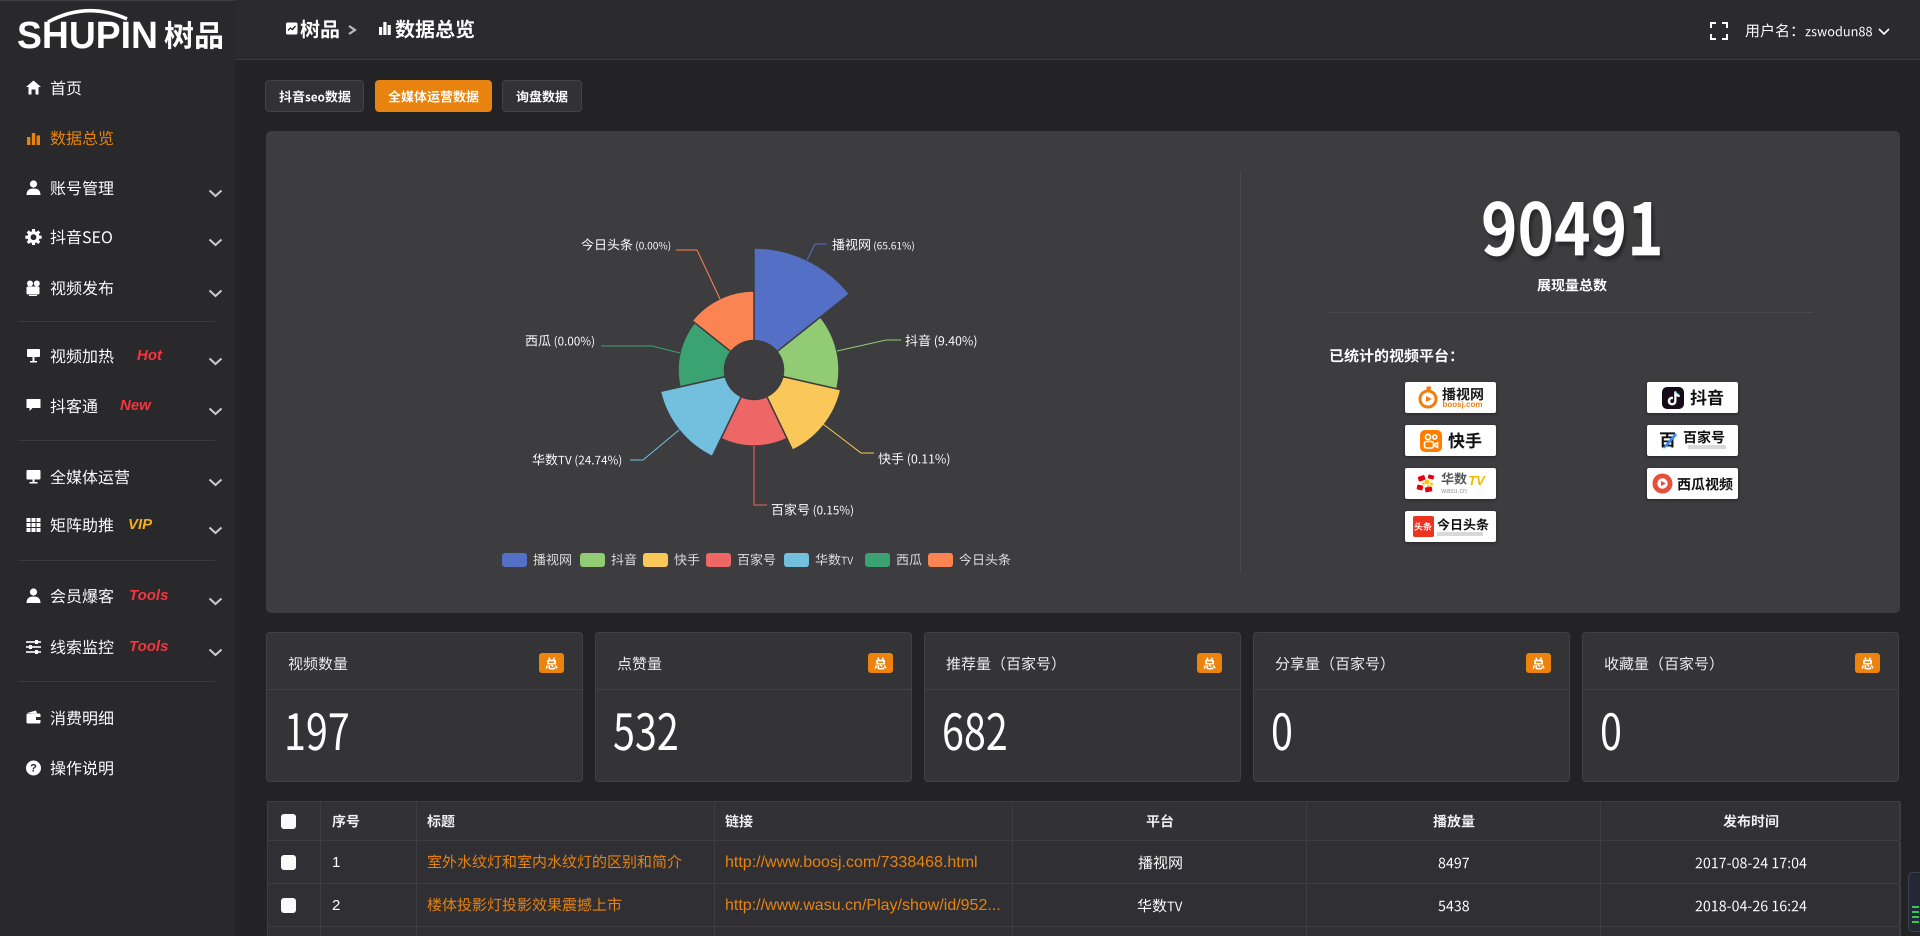 The image size is (1920, 936). I want to click on svg-text: SHUPIN, so click(87, 35).